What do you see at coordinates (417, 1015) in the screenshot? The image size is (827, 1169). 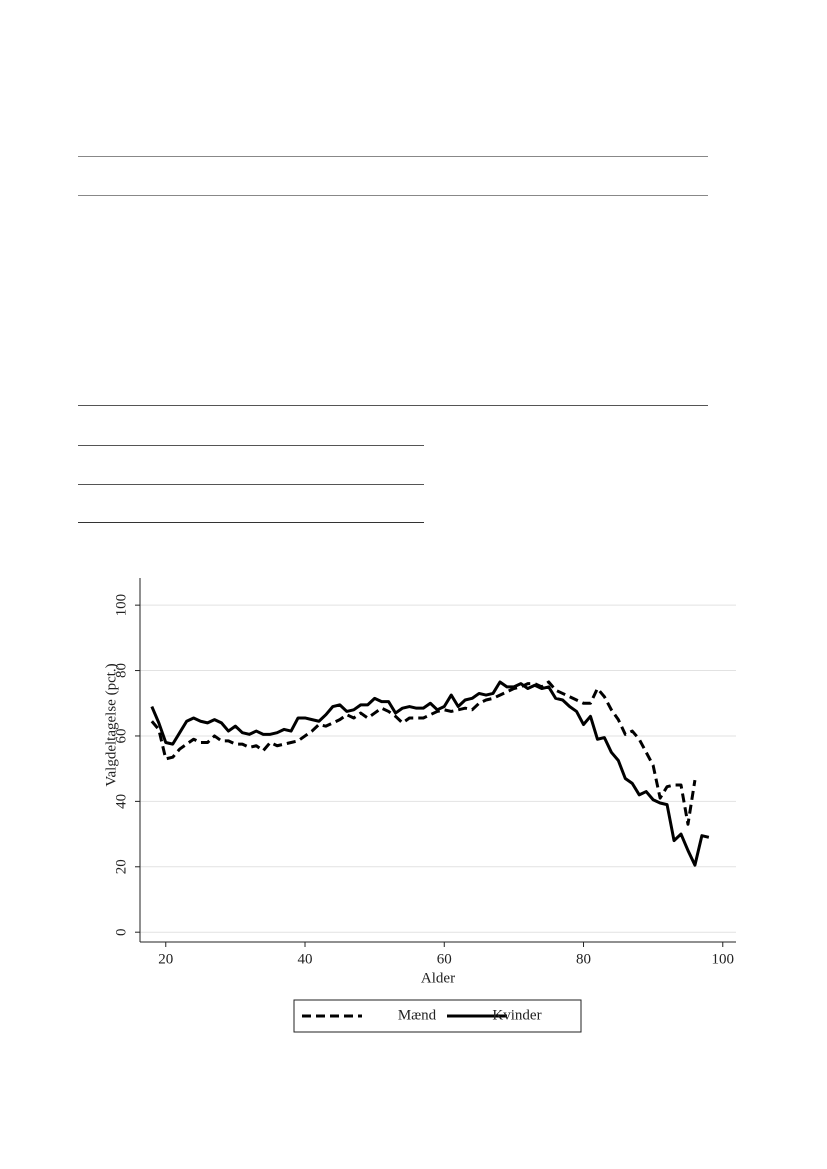 I see `legend-label: Mænd` at bounding box center [417, 1015].